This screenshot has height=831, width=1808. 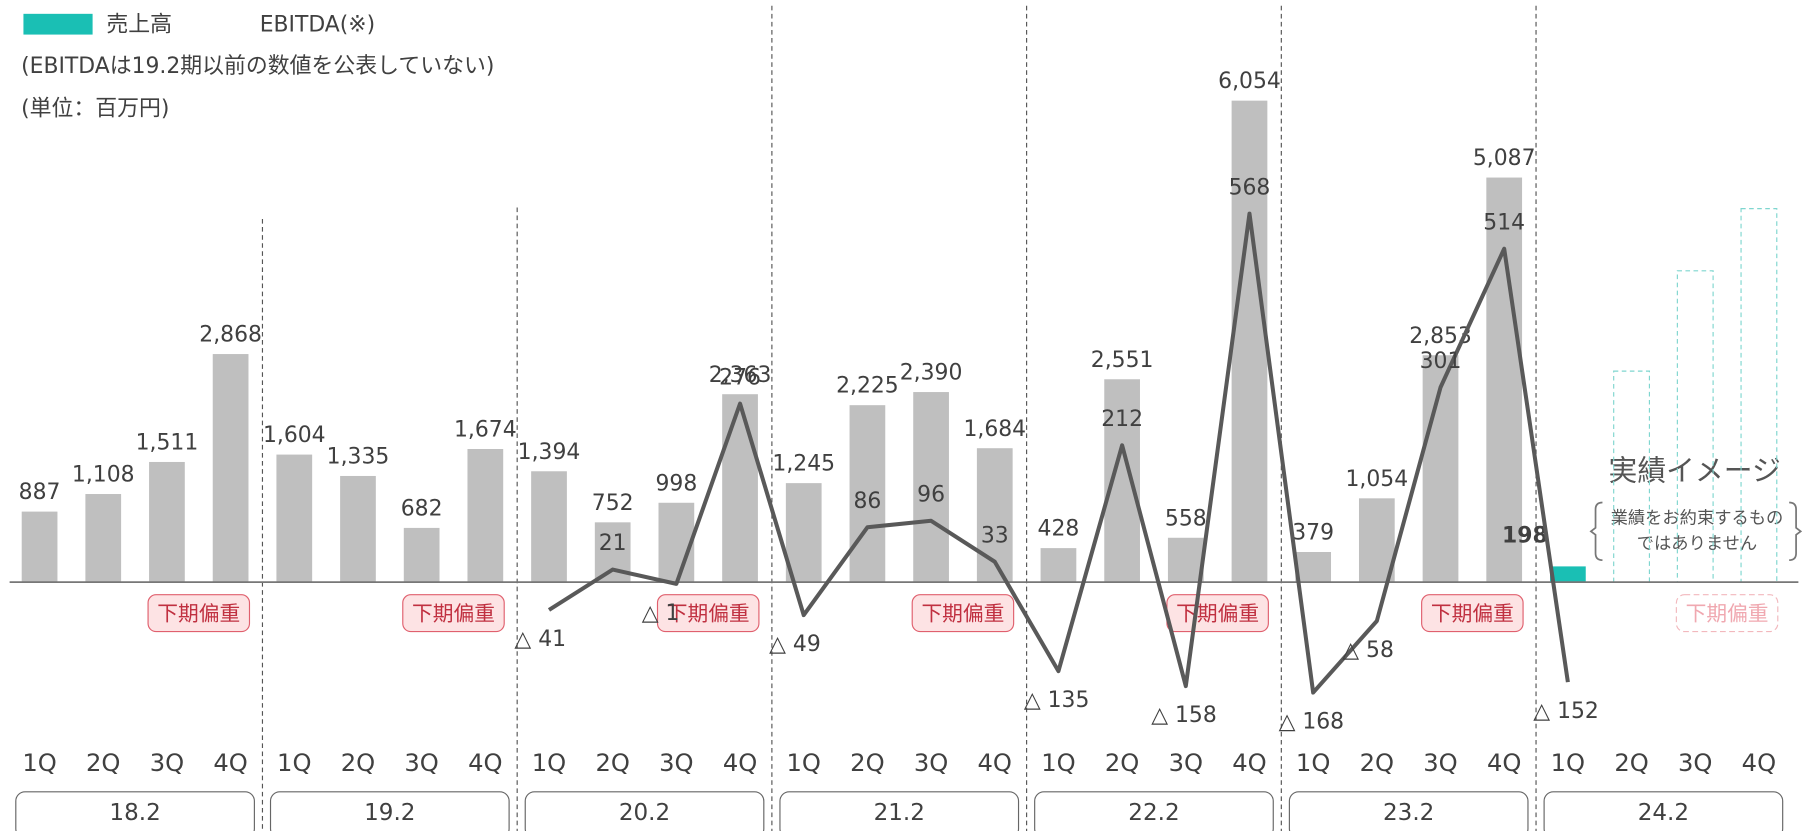 I want to click on line-value-label: 33, so click(x=995, y=535).